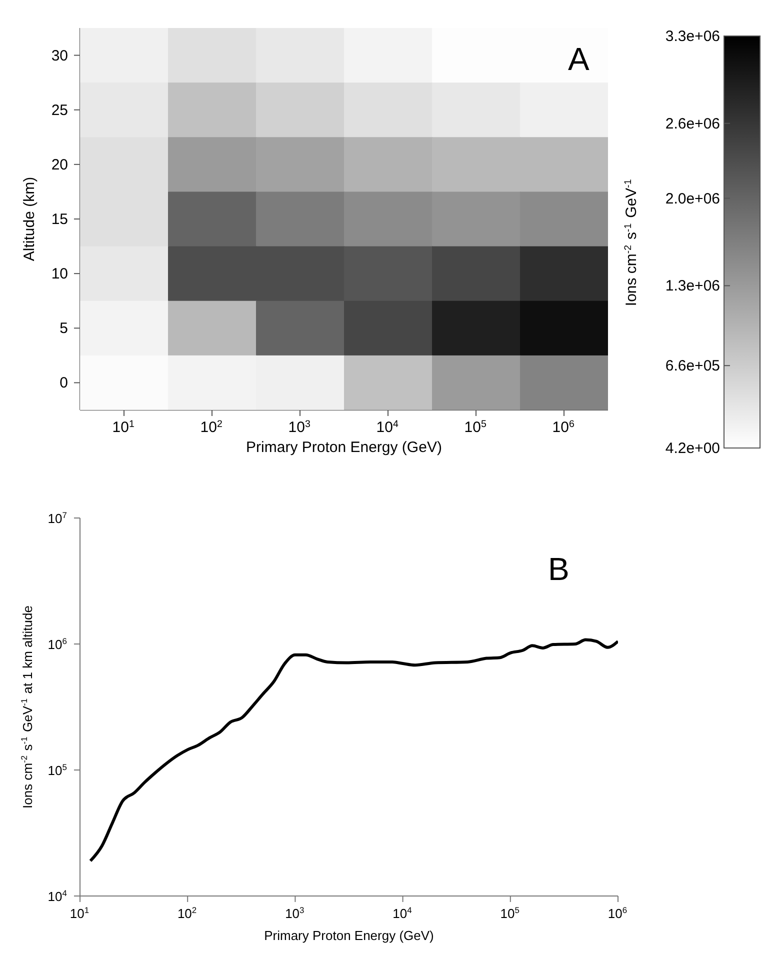 This screenshot has width=761, height=967. What do you see at coordinates (58, 896) in the screenshot?
I see `y-tick-label: 10$^{4}$` at bounding box center [58, 896].